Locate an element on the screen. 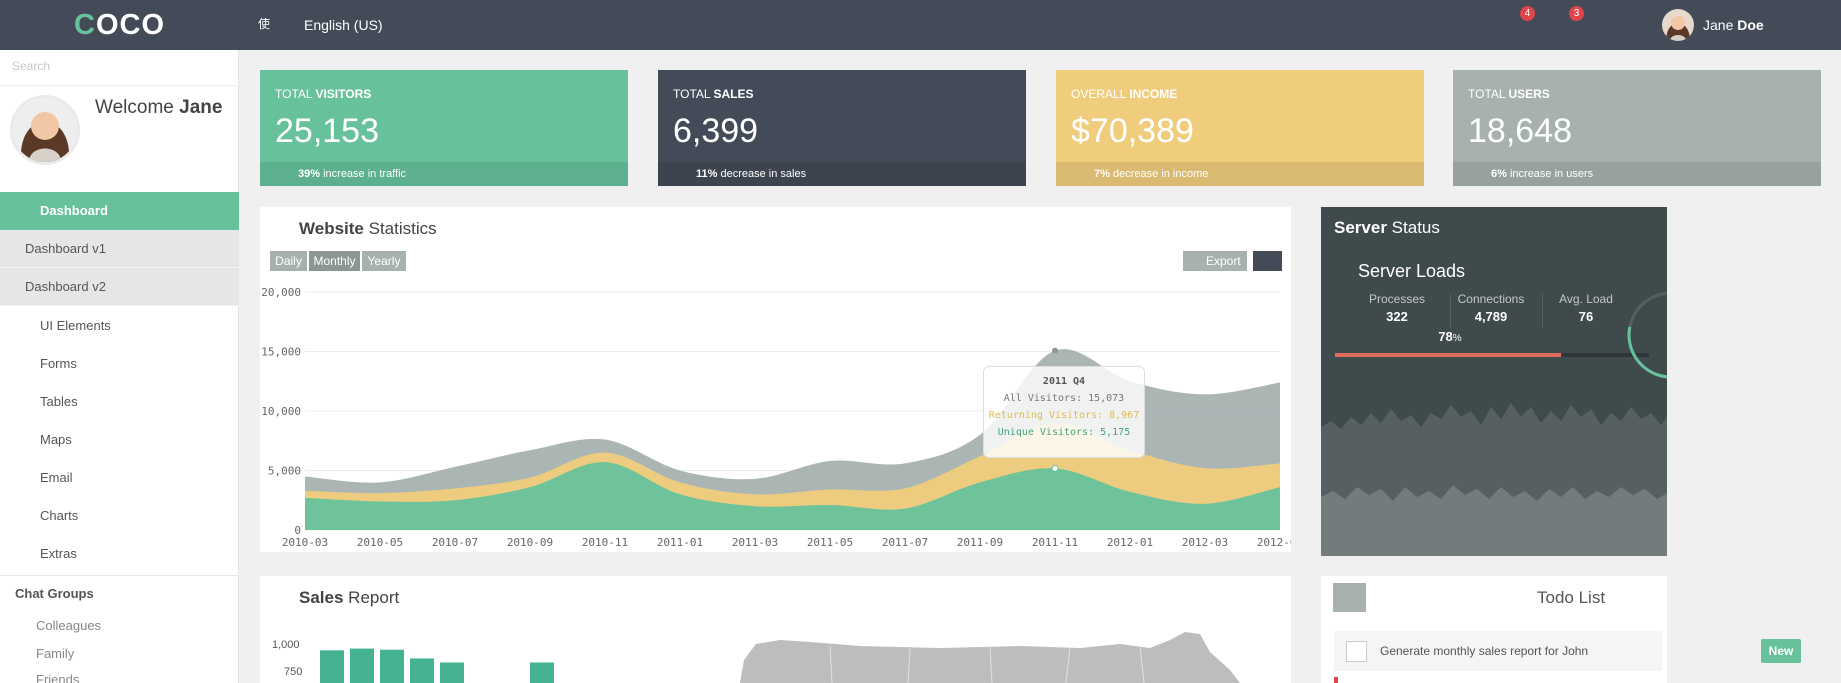 The image size is (1841, 683). tooltip-period: 2011 Q4 is located at coordinates (1064, 381).